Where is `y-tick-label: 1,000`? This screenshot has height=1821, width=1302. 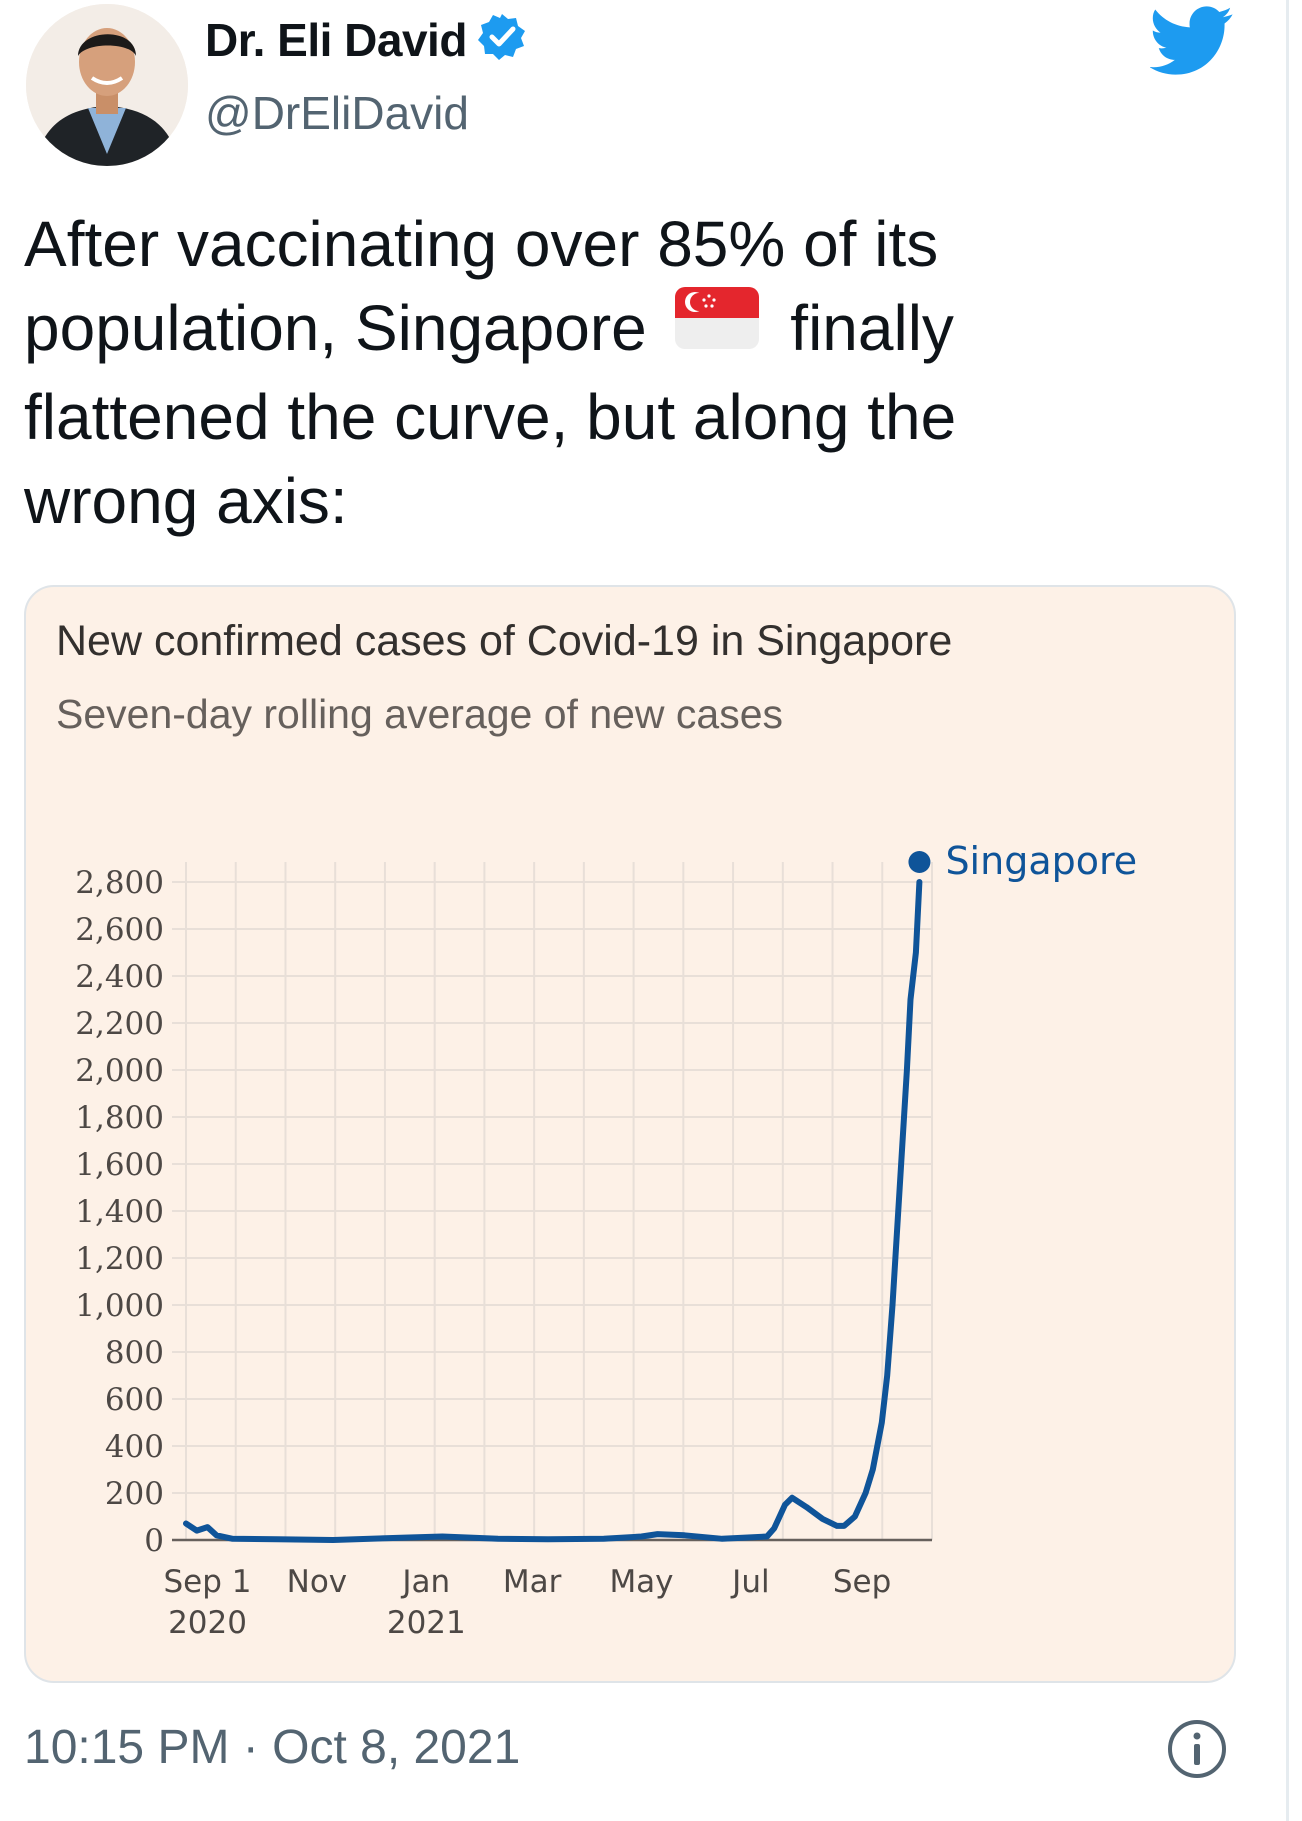 y-tick-label: 1,000 is located at coordinates (119, 1306).